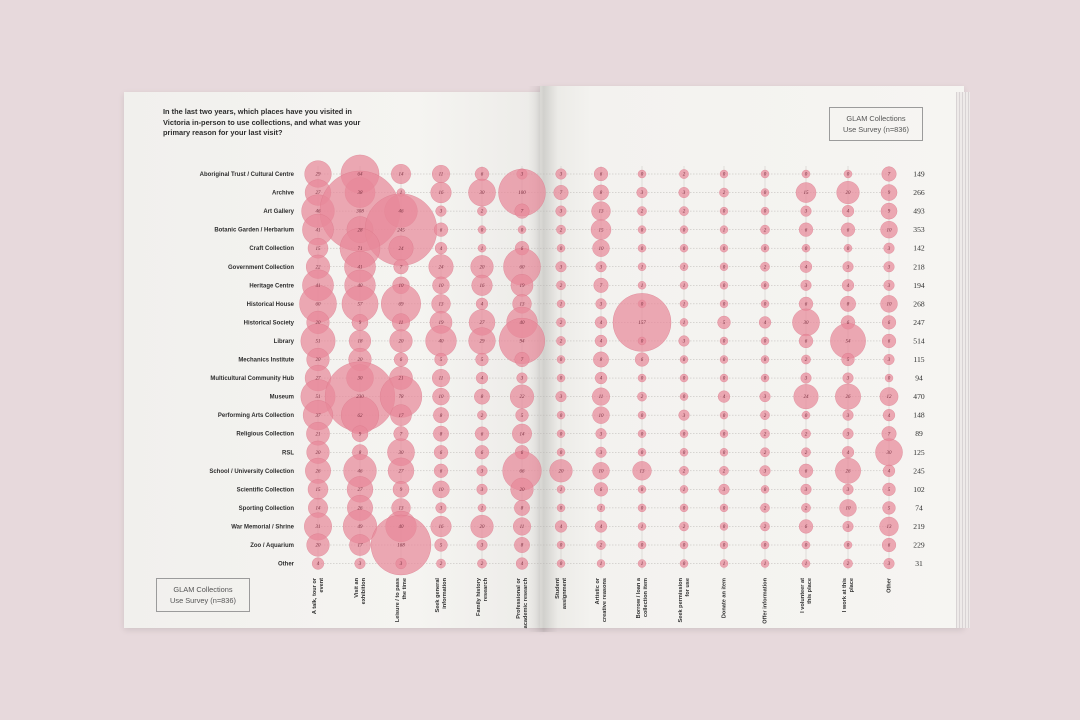 The image size is (1080, 720). What do you see at coordinates (522, 602) in the screenshot?
I see `column-label: Professional or academic research` at bounding box center [522, 602].